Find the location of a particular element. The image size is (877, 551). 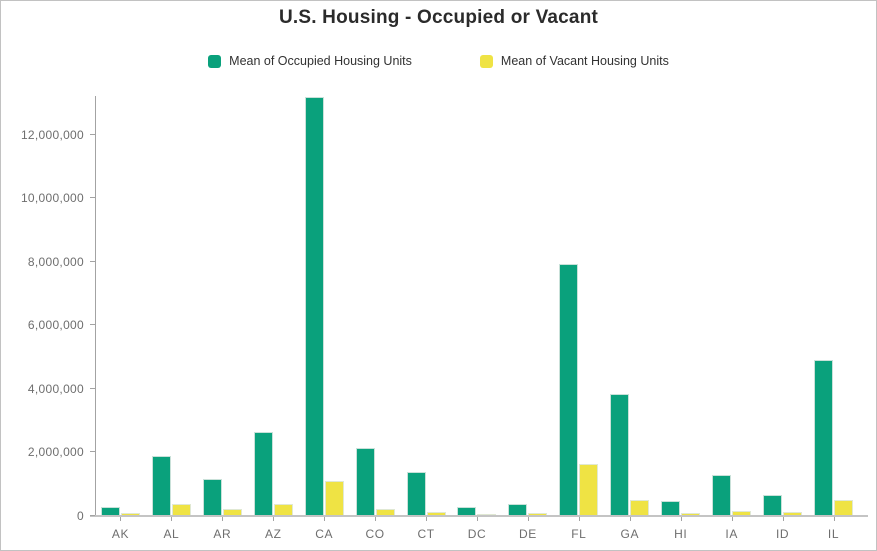

bar-vacant-AL is located at coordinates (181, 509).